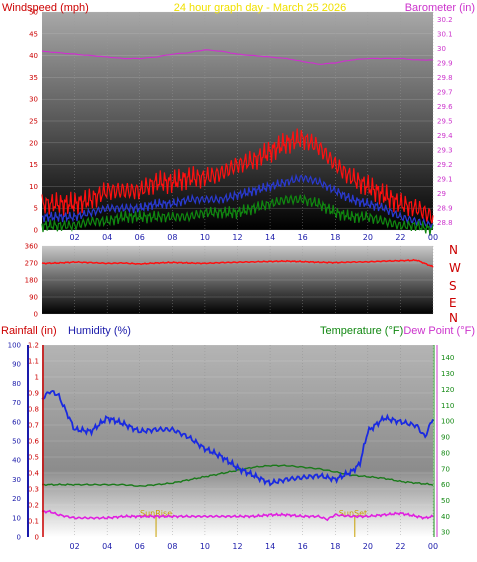 Image resolution: width=477 pixels, height=562 pixels. What do you see at coordinates (31, 264) in the screenshot?
I see `direction-tick-label: 270` at bounding box center [31, 264].